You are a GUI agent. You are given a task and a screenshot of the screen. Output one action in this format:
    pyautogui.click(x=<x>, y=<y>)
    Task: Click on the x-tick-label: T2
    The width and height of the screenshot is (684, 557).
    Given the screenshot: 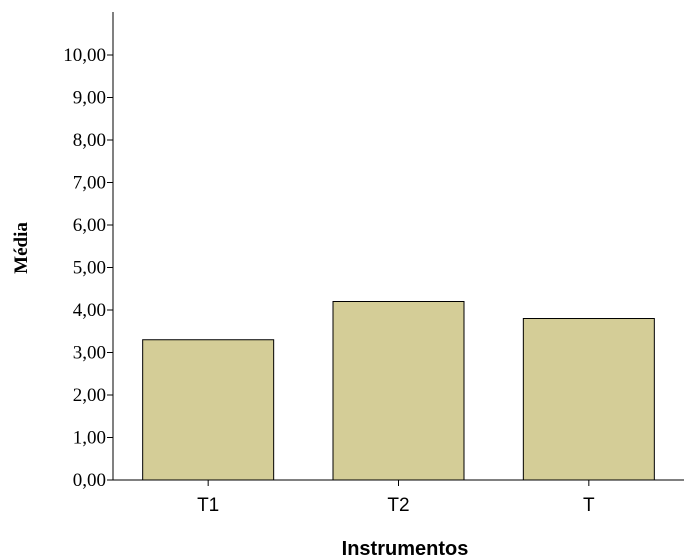 What is the action you would take?
    pyautogui.click(x=398, y=505)
    